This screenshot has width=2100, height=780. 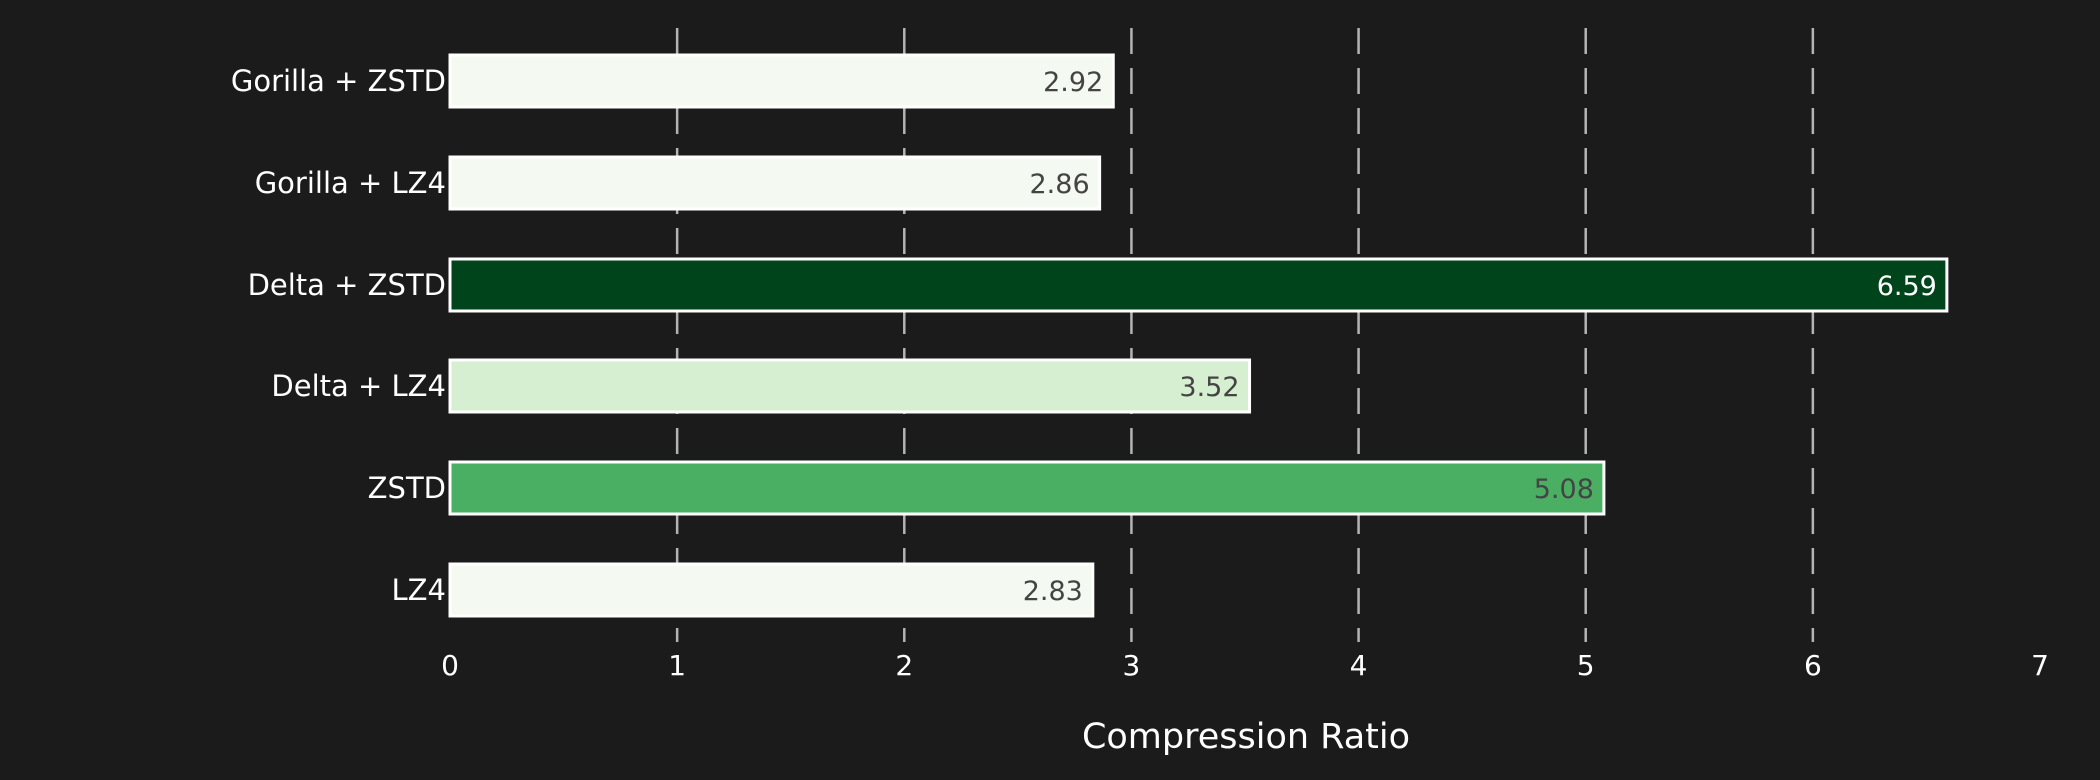 What do you see at coordinates (1907, 286) in the screenshot?
I see `bar-value-label: 6.59` at bounding box center [1907, 286].